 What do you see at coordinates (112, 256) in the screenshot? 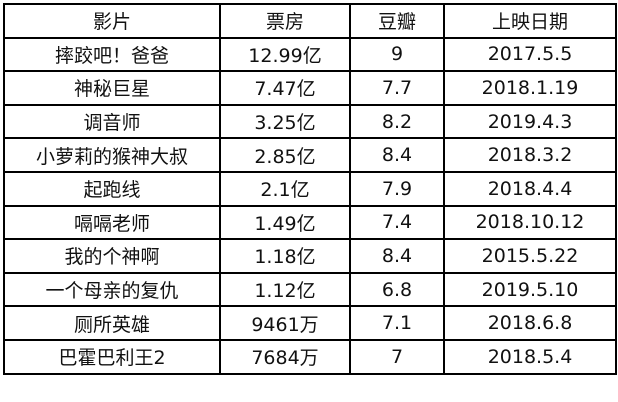
I see `film-cell: 我的个神啊` at bounding box center [112, 256].